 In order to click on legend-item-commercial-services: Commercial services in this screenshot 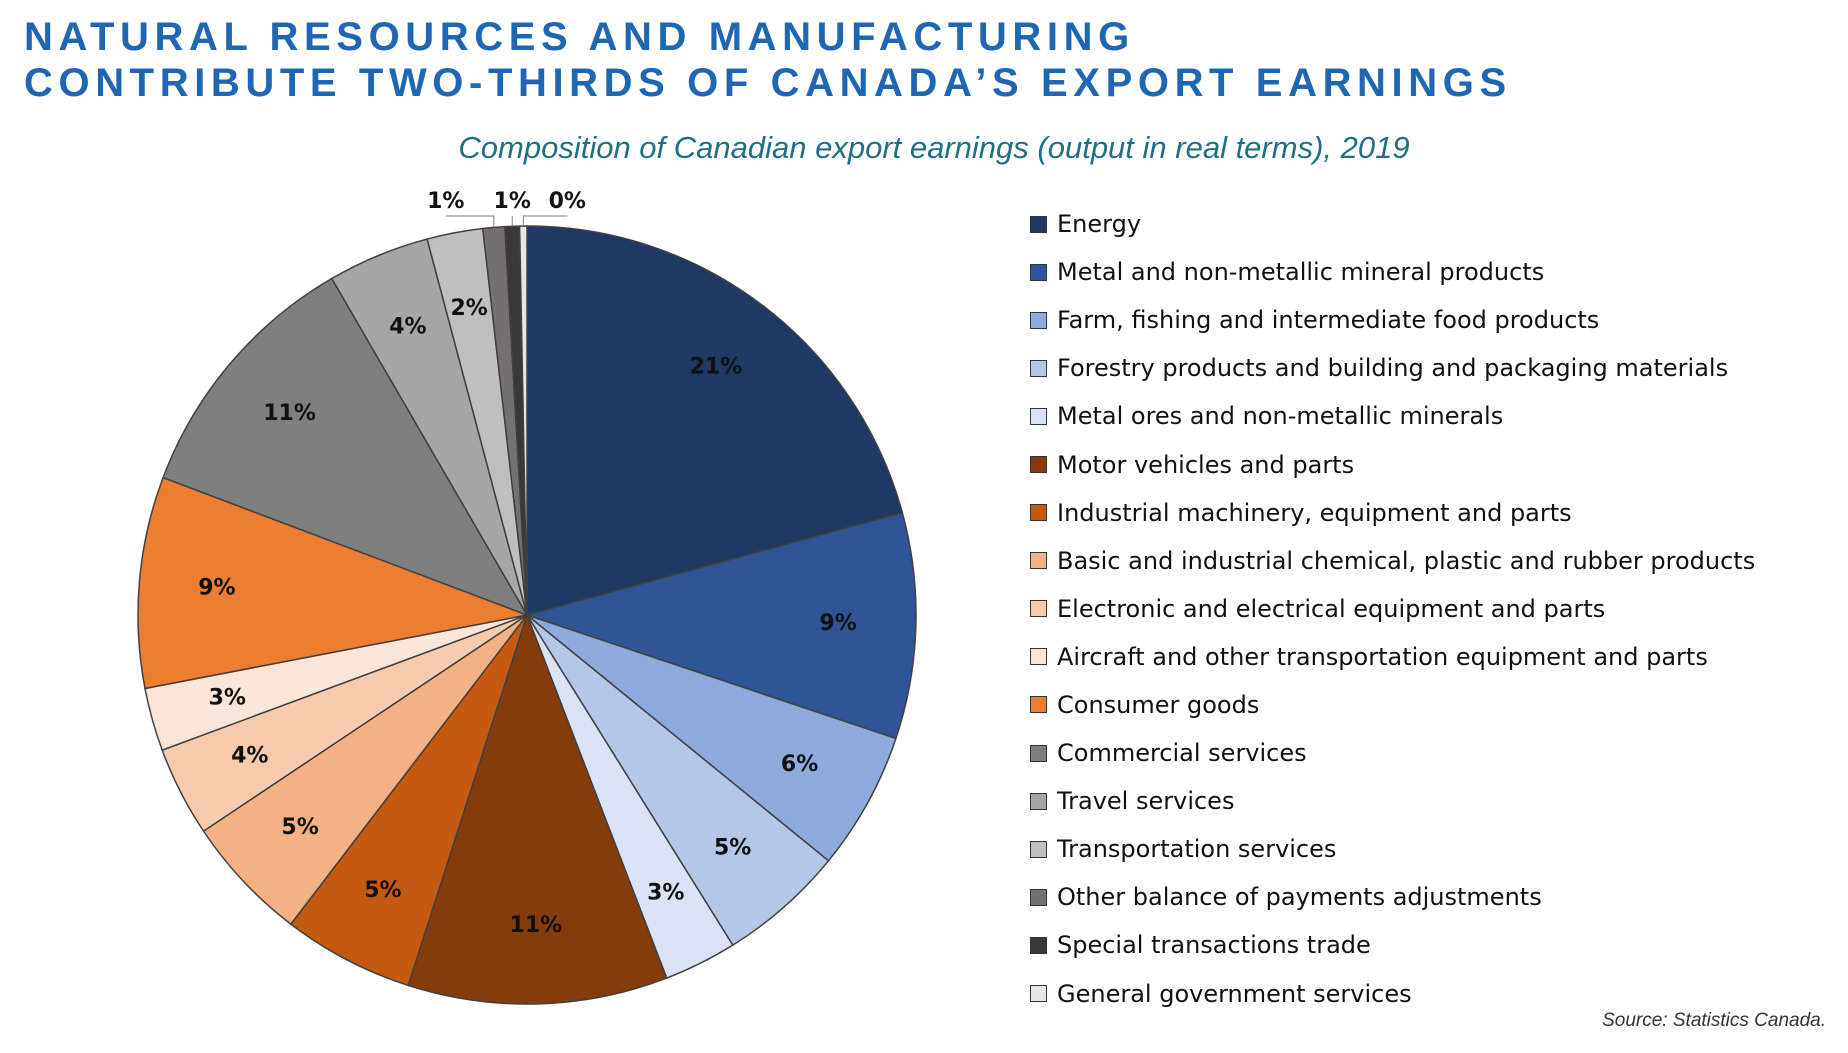, I will do `click(1392, 753)`.